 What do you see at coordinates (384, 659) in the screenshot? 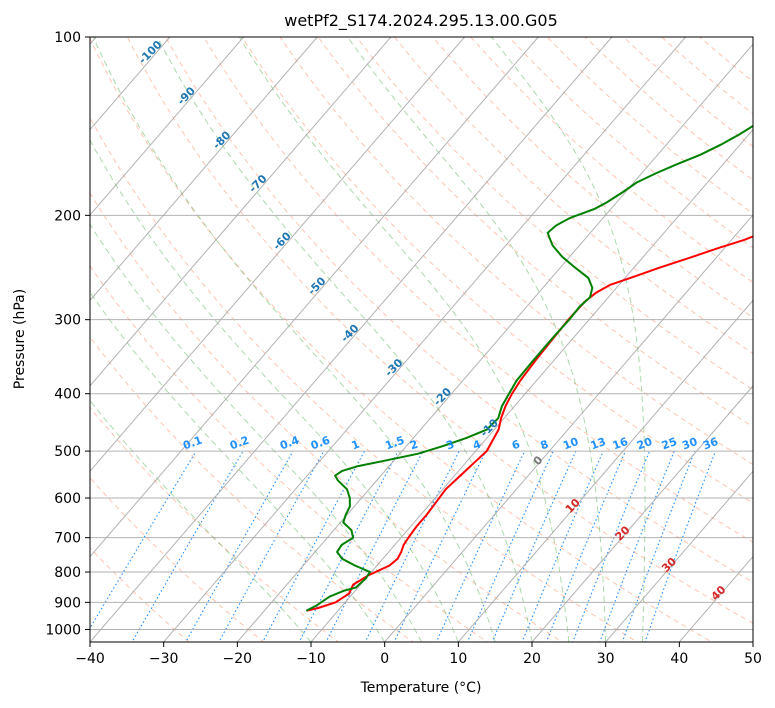
I see `x-tick-label: 0` at bounding box center [384, 659].